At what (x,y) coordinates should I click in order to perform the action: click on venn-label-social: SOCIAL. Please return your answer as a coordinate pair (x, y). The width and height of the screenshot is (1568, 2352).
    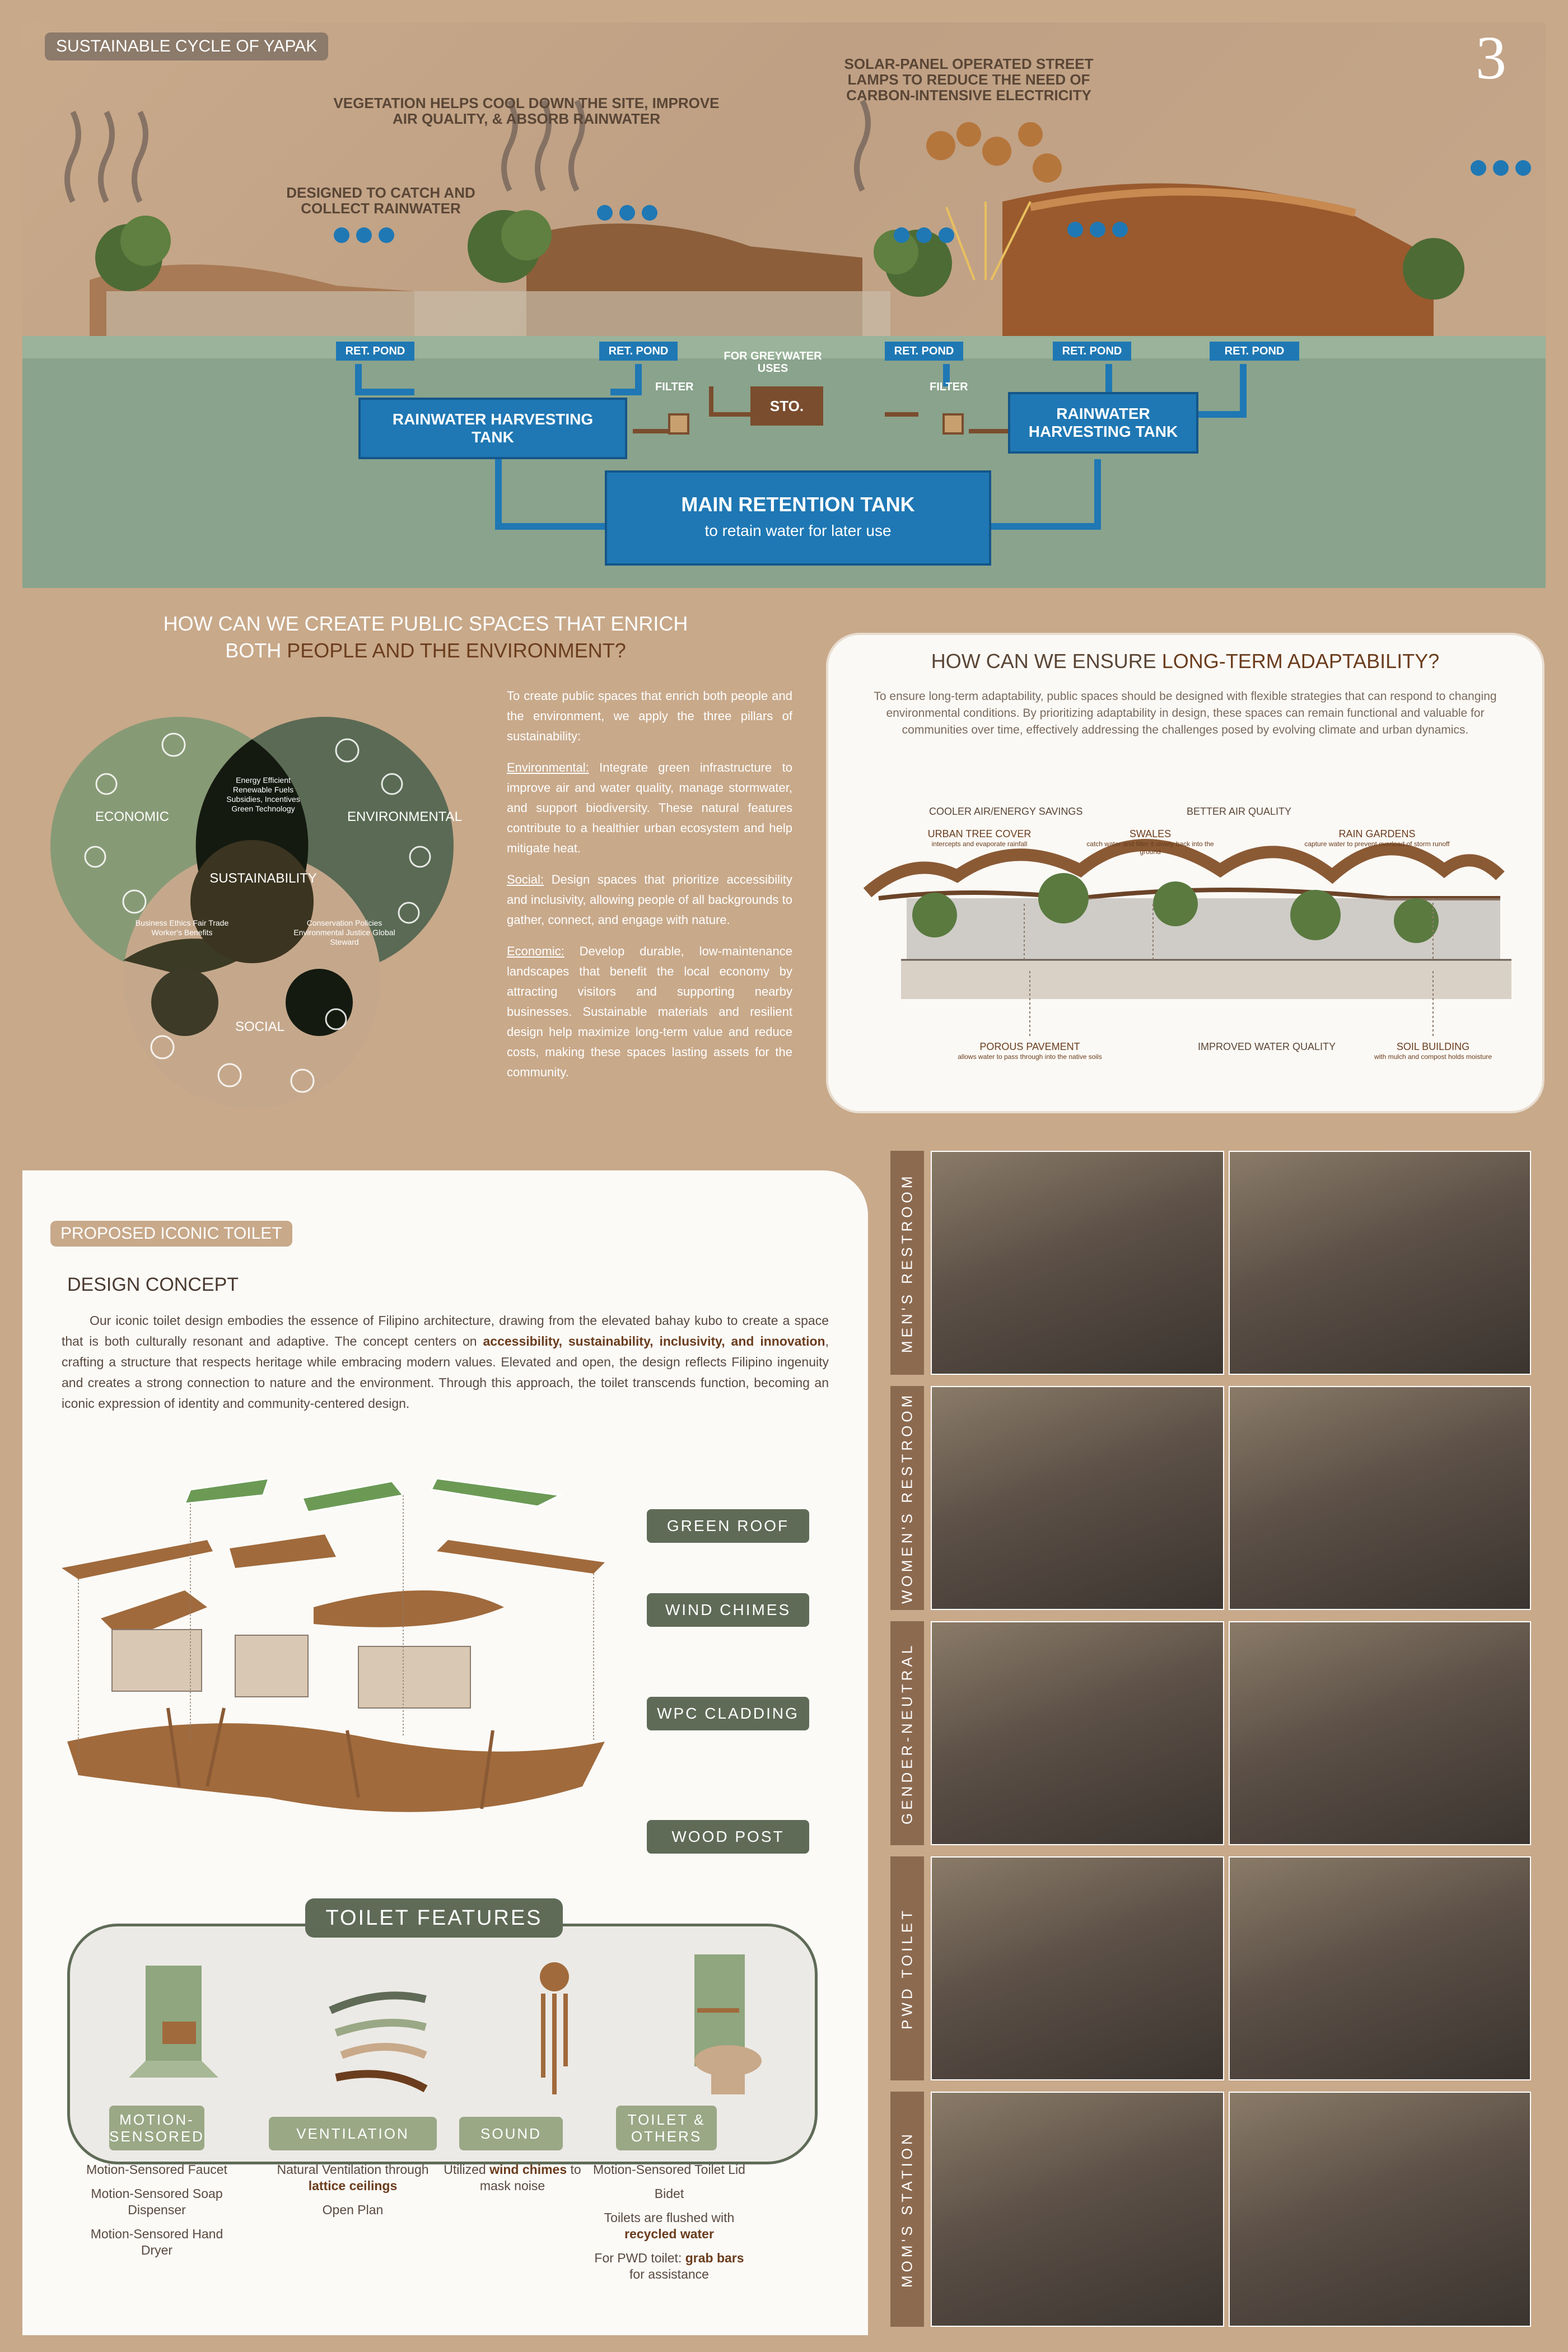
    Looking at the image, I should click on (260, 1027).